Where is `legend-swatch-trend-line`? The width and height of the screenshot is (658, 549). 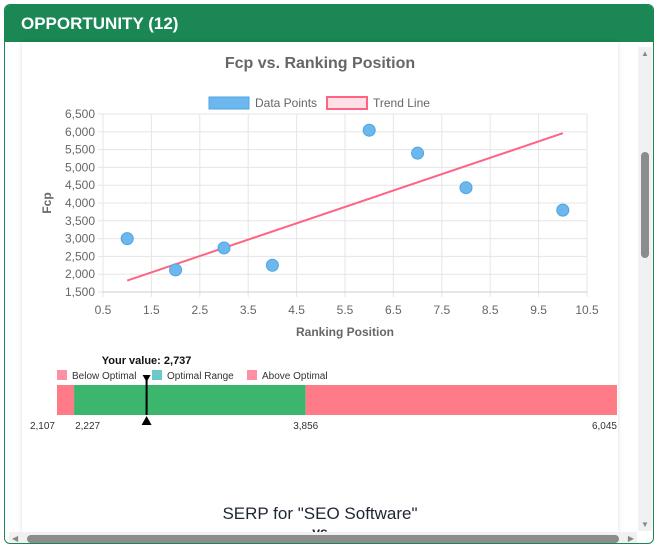 legend-swatch-trend-line is located at coordinates (347, 103).